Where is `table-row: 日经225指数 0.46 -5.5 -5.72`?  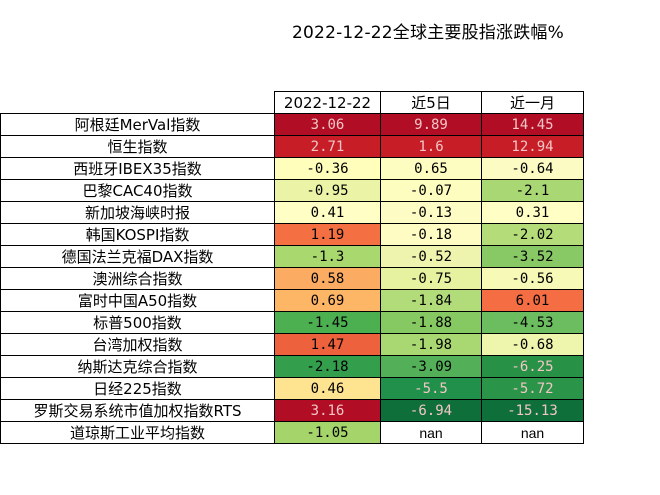 table-row: 日经225指数 0.46 -5.5 -5.72 is located at coordinates (292, 388).